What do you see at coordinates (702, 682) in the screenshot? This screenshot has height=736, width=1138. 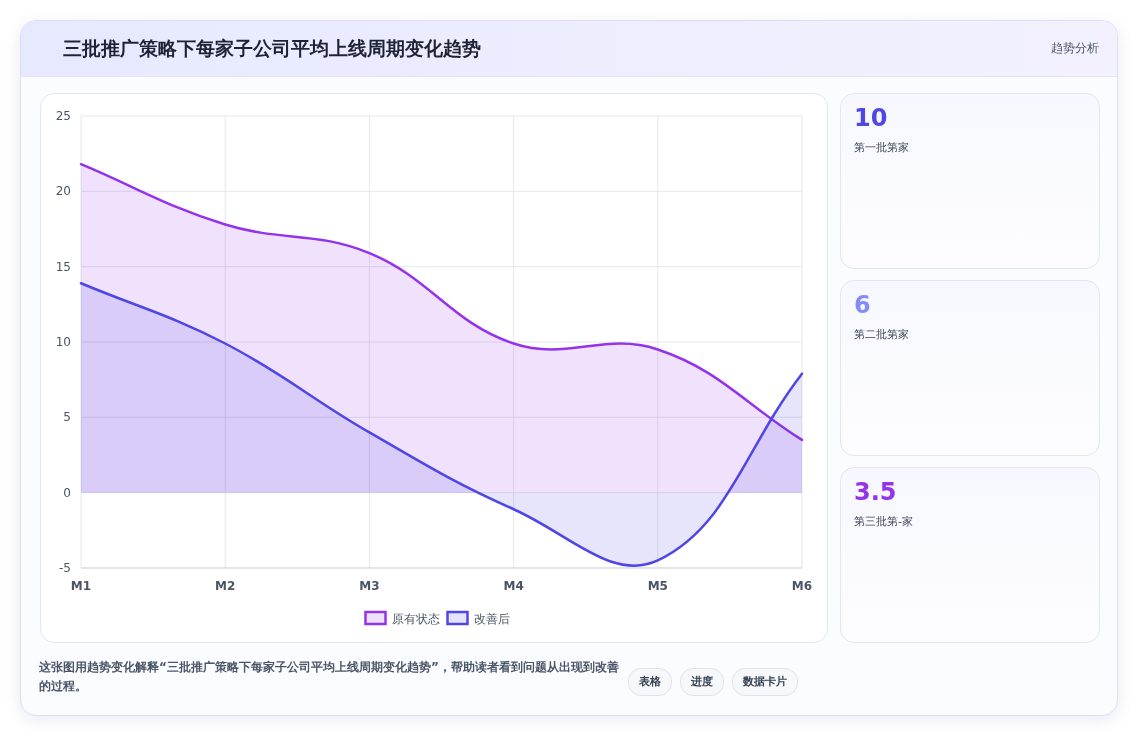 I see `text: 进度` at bounding box center [702, 682].